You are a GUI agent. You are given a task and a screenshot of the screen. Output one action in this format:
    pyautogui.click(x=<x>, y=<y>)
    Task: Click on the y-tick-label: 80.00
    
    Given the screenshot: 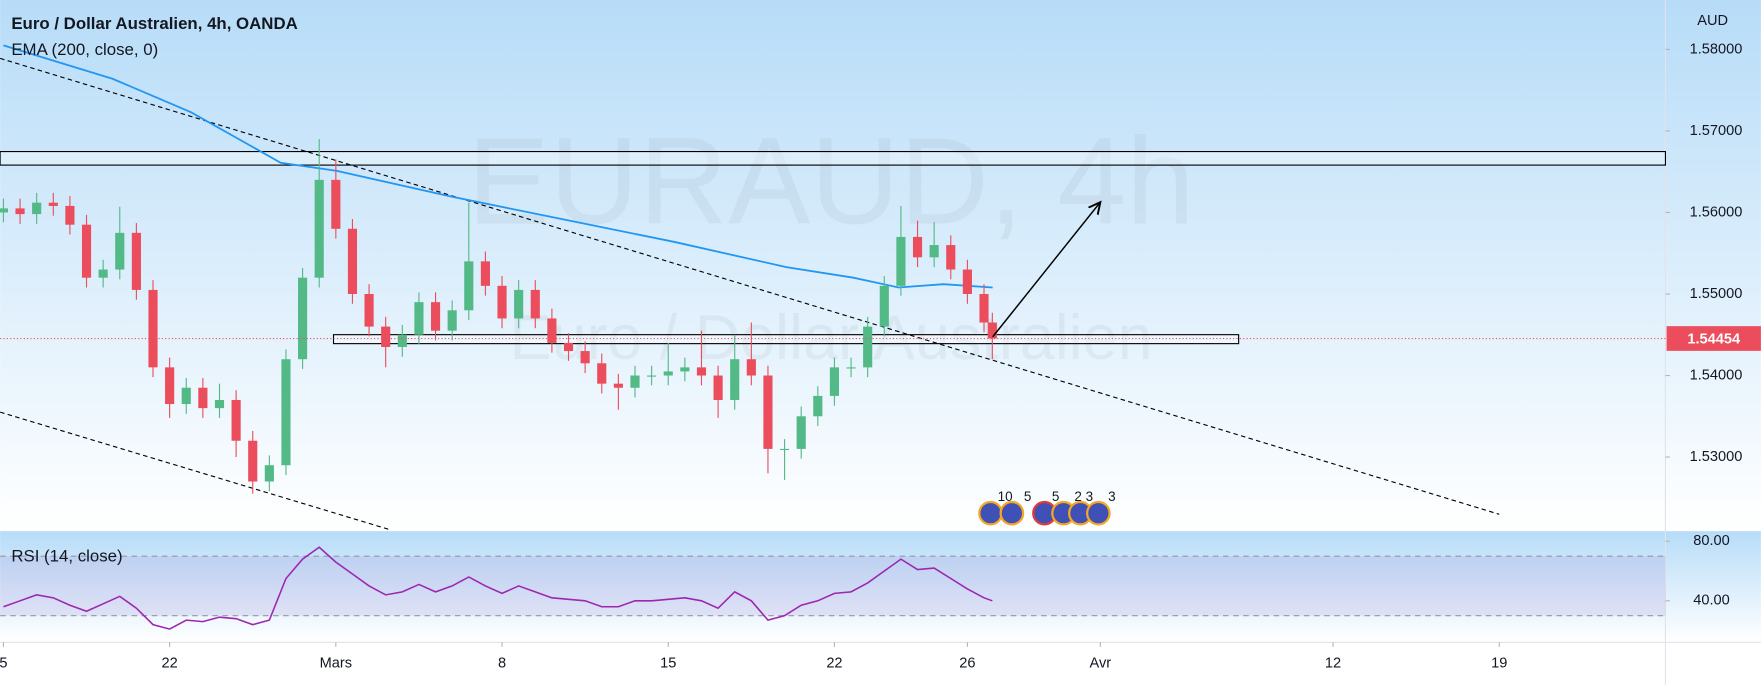 What is the action you would take?
    pyautogui.click(x=1711, y=541)
    